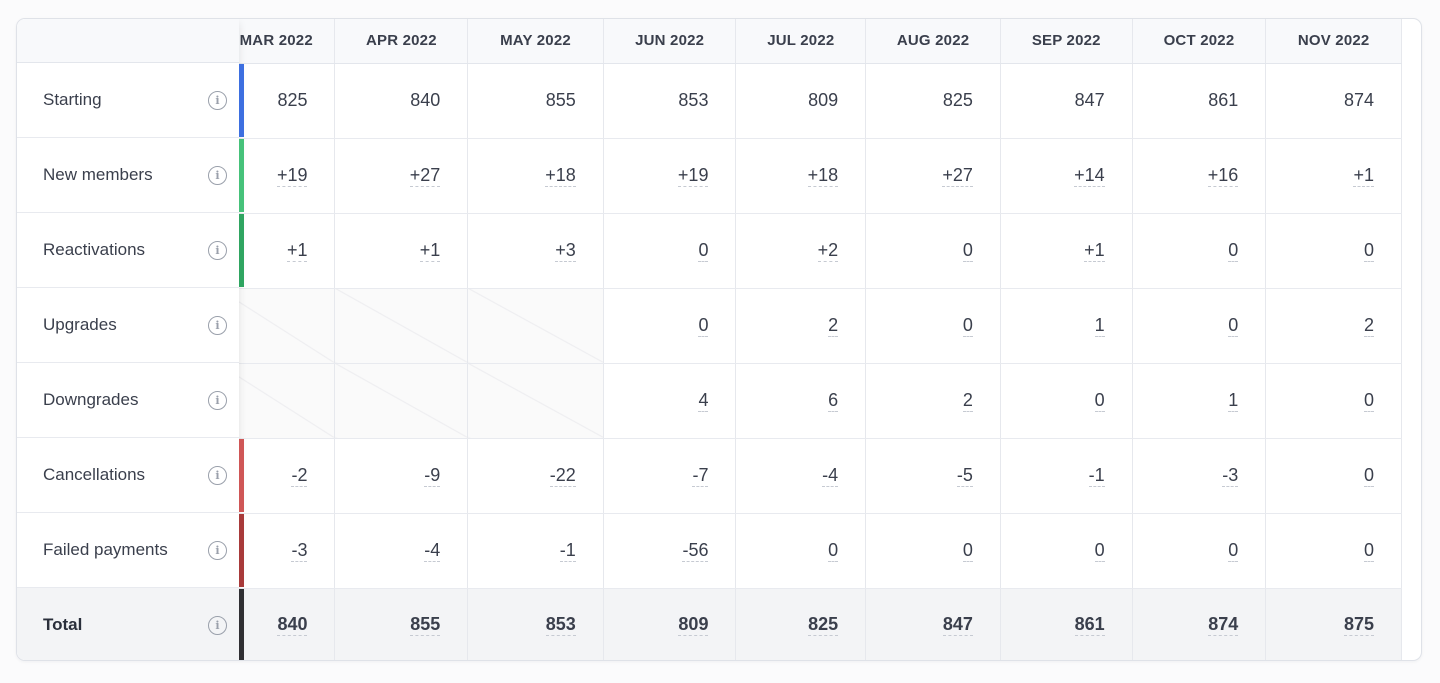 The height and width of the screenshot is (683, 1440). I want to click on column-header: SEP 2022, so click(1066, 41).